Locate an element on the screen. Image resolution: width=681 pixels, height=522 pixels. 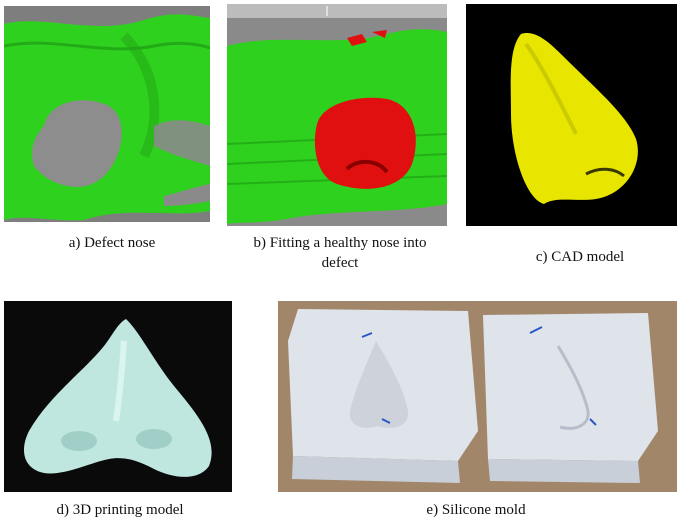
caption-b-line2: defect is located at coordinates (340, 263).